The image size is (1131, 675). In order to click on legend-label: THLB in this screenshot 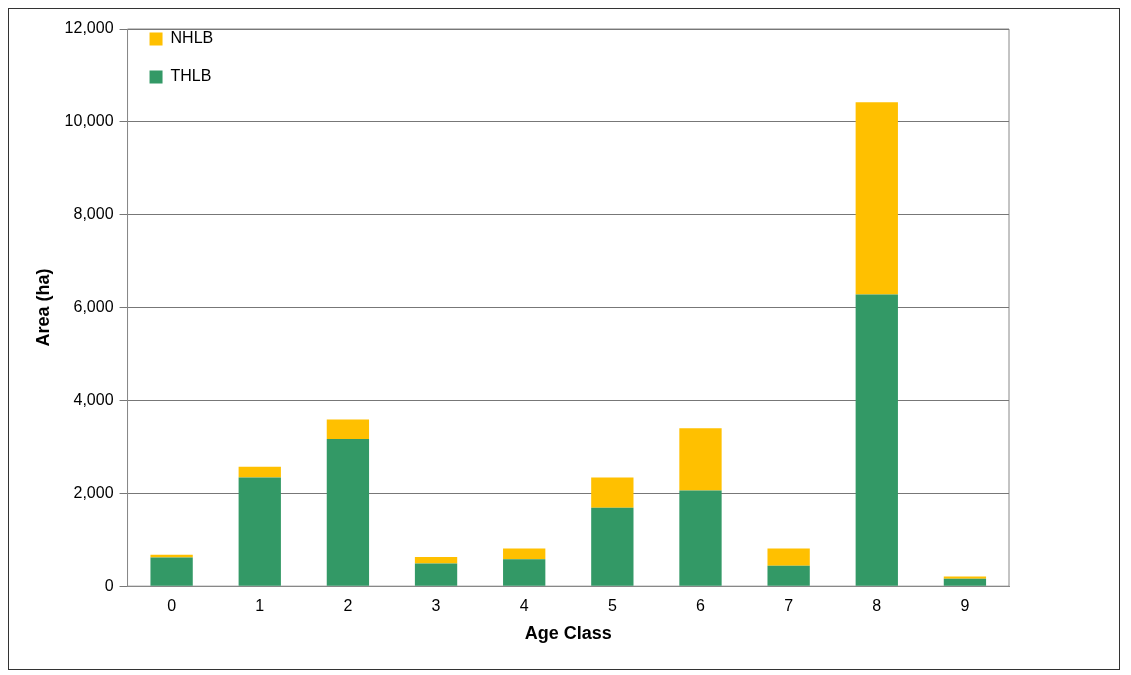, I will do `click(191, 76)`.